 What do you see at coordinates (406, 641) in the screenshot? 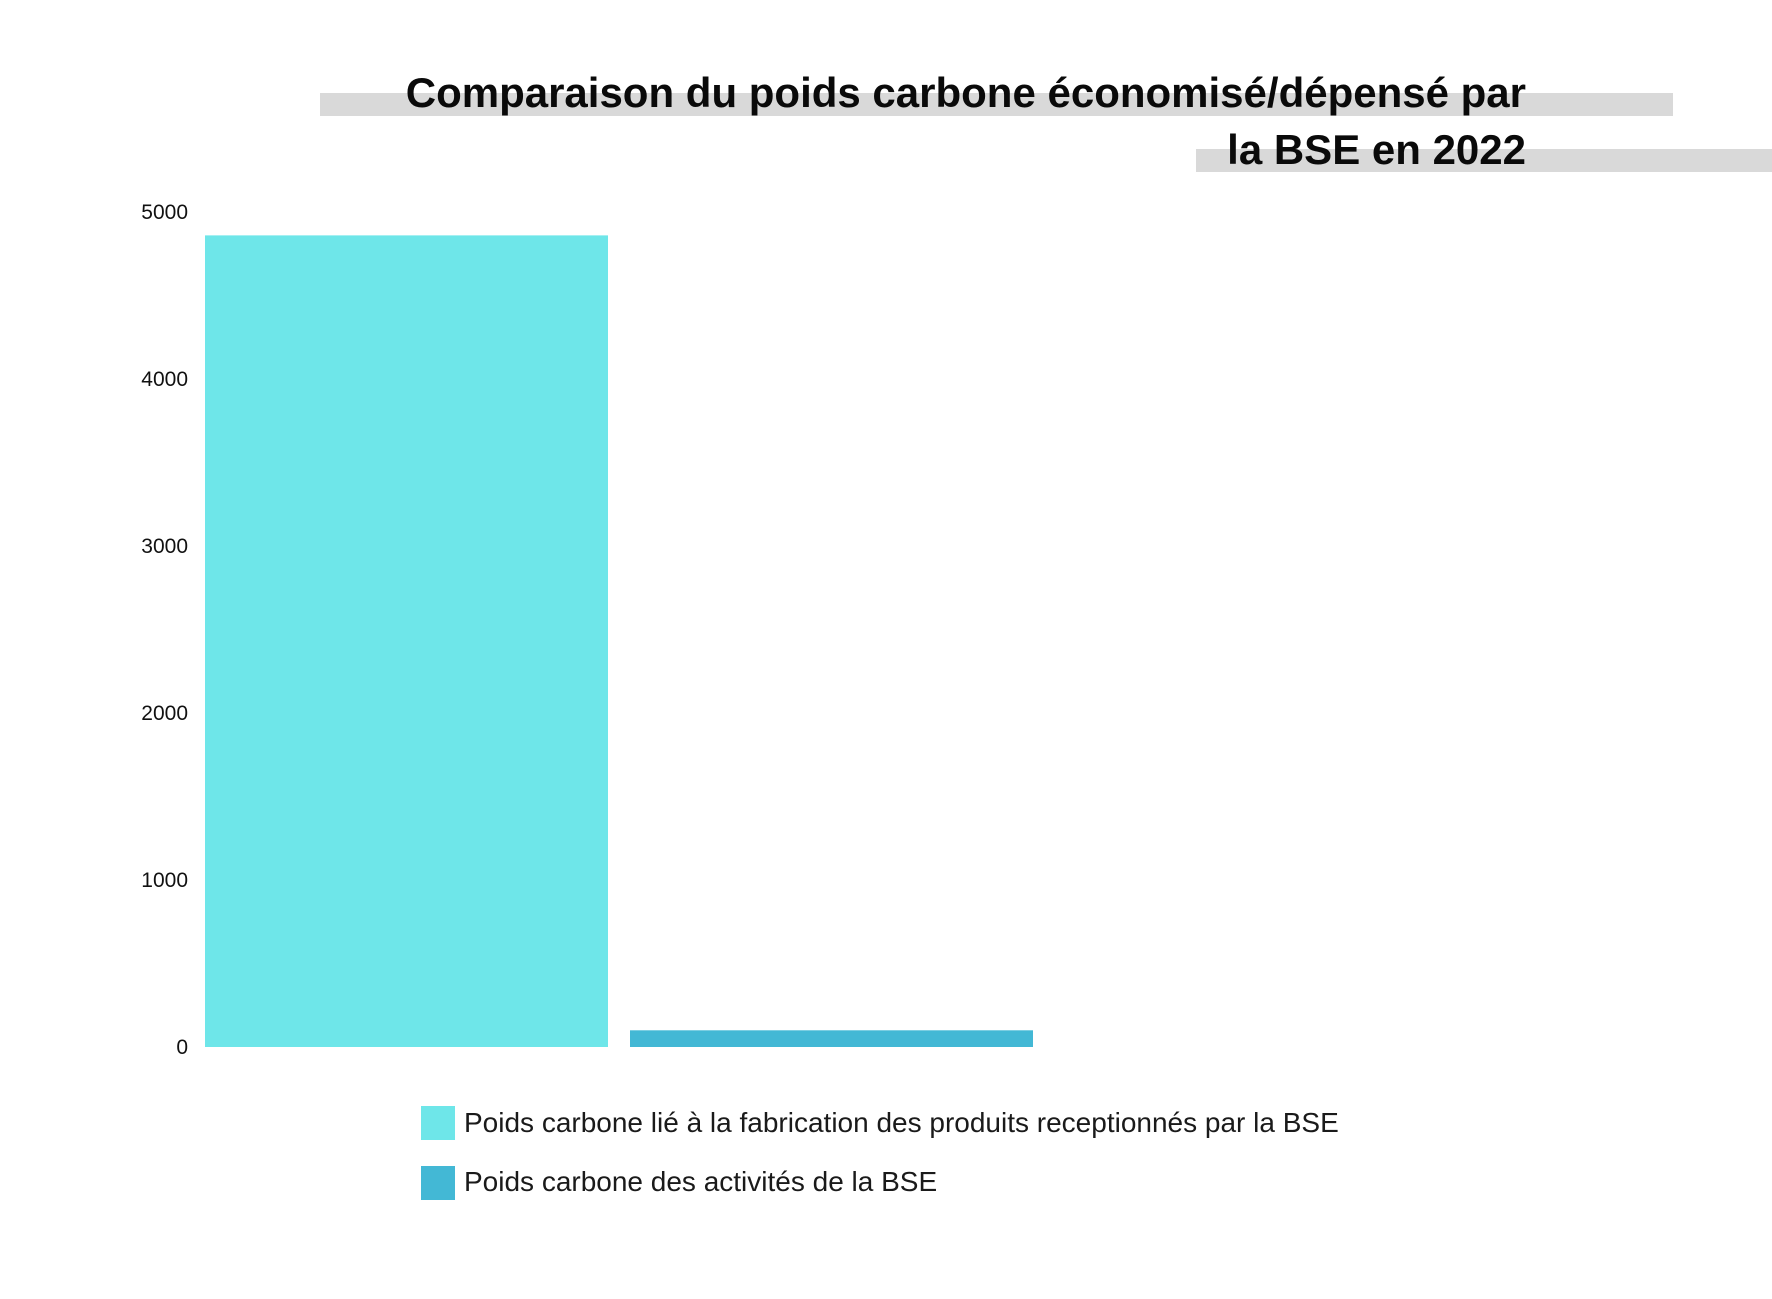
I see `bar-fabrication` at bounding box center [406, 641].